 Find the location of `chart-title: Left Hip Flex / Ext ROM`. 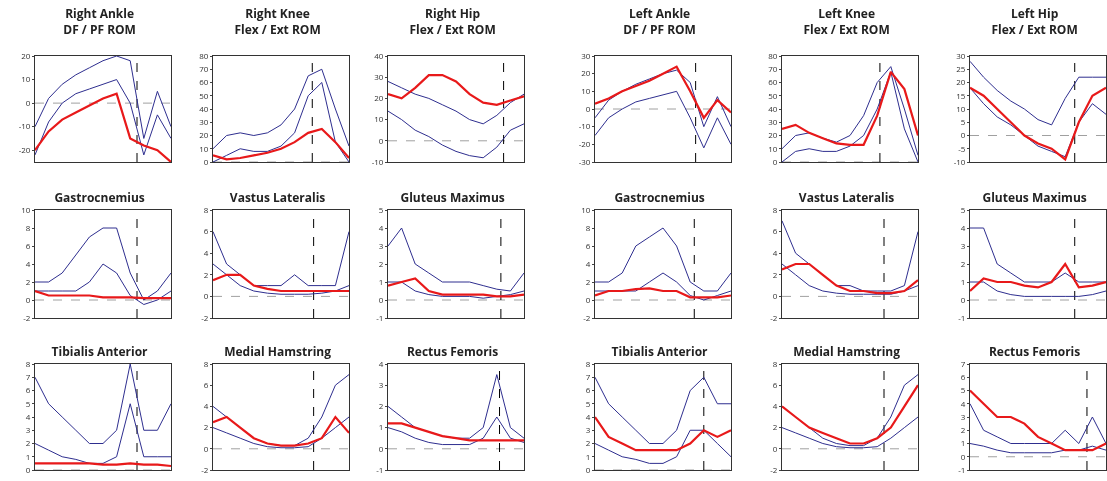

chart-title: Left Hip Flex / Ext ROM is located at coordinates (1034, 21).